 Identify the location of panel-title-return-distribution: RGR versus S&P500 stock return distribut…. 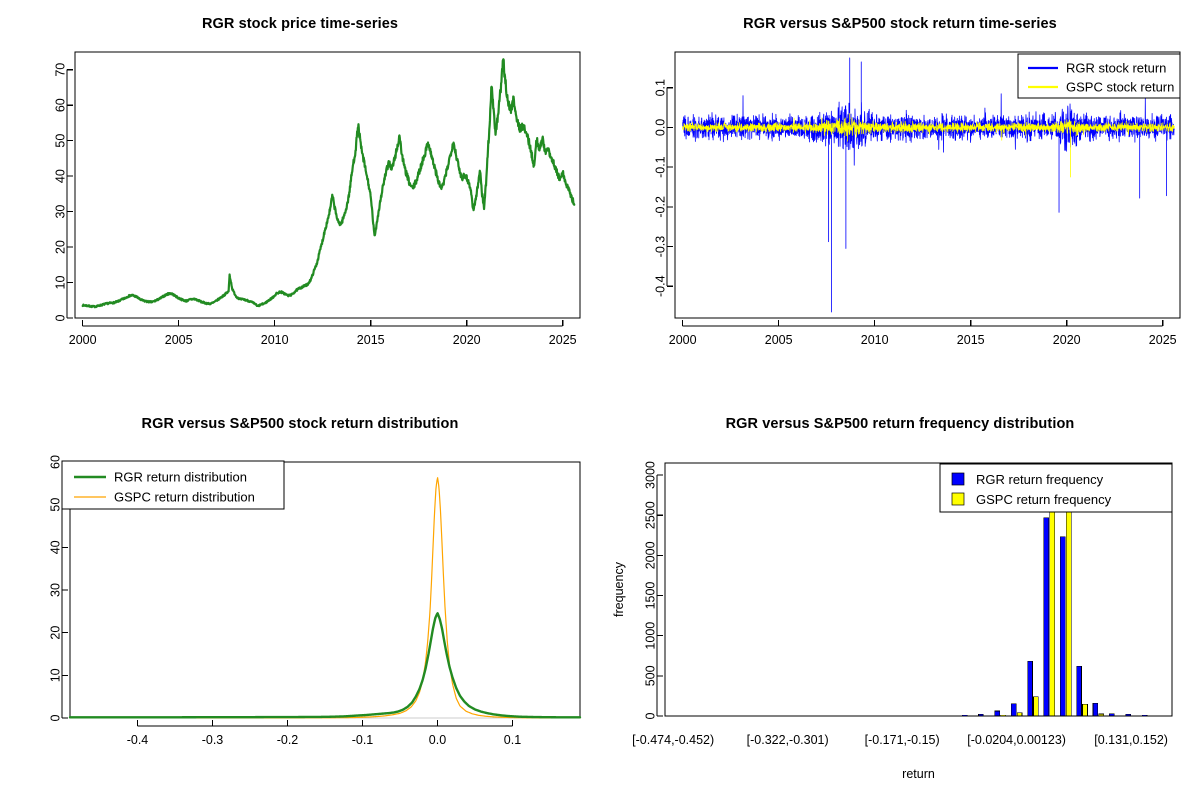
(300, 424).